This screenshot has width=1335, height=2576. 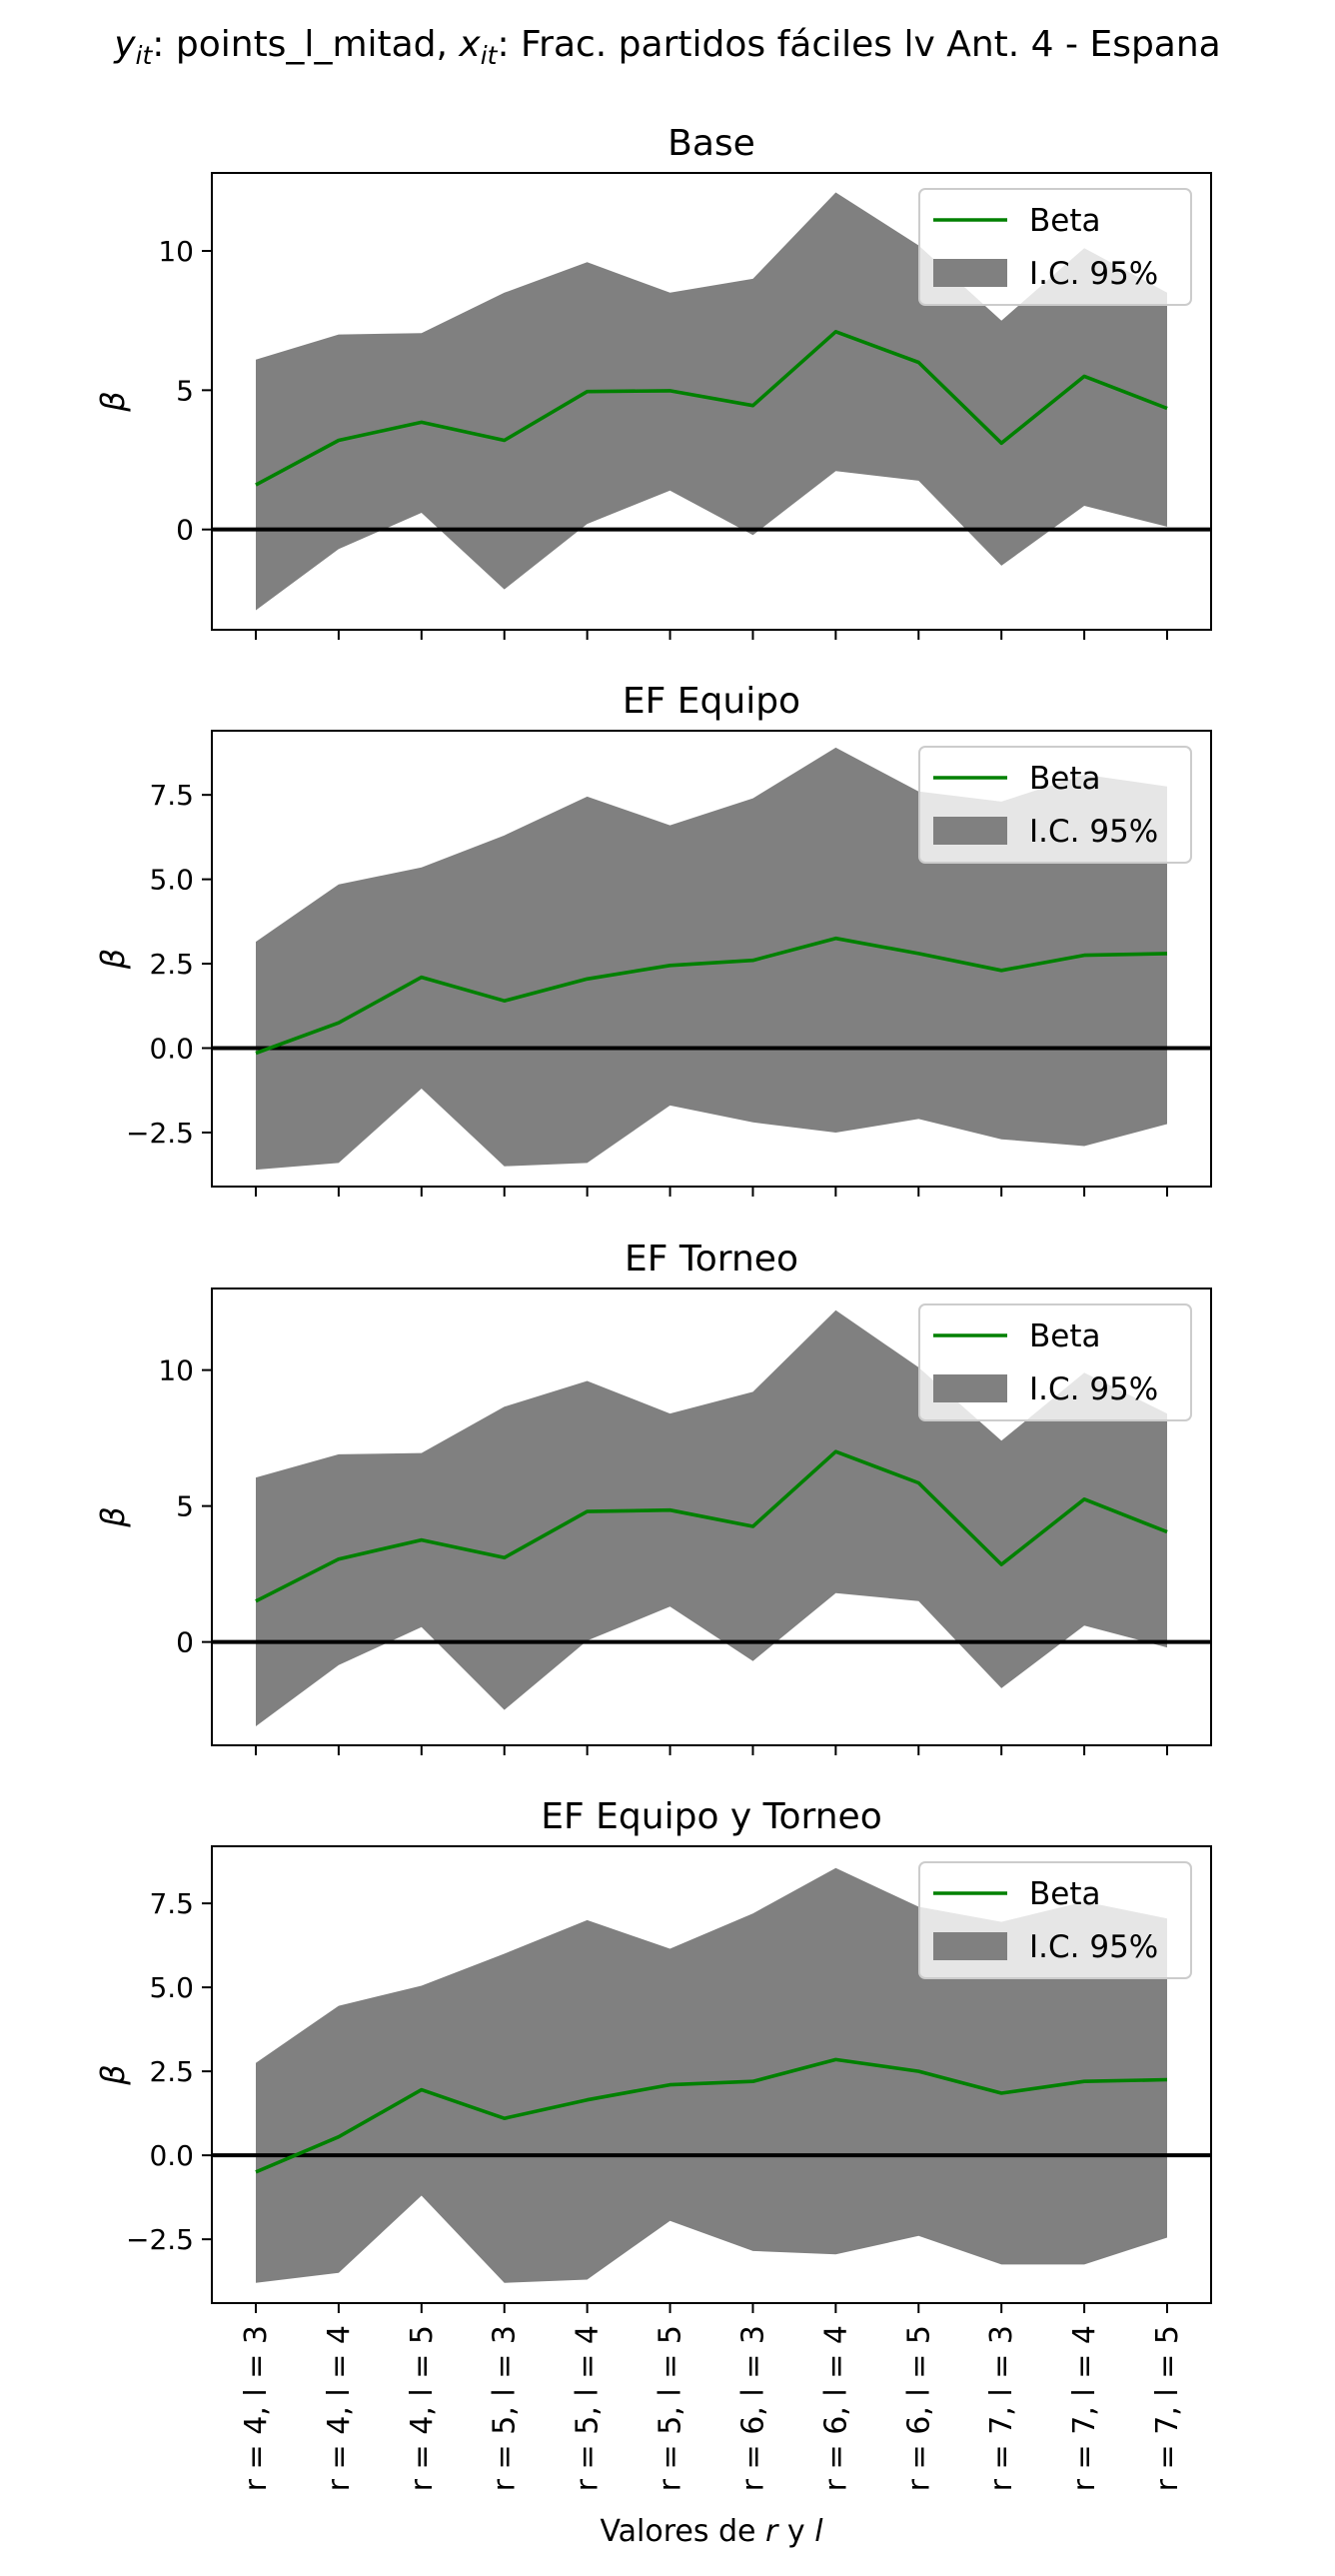 What do you see at coordinates (711, 1259) in the screenshot?
I see `panel-title: EF Torneo` at bounding box center [711, 1259].